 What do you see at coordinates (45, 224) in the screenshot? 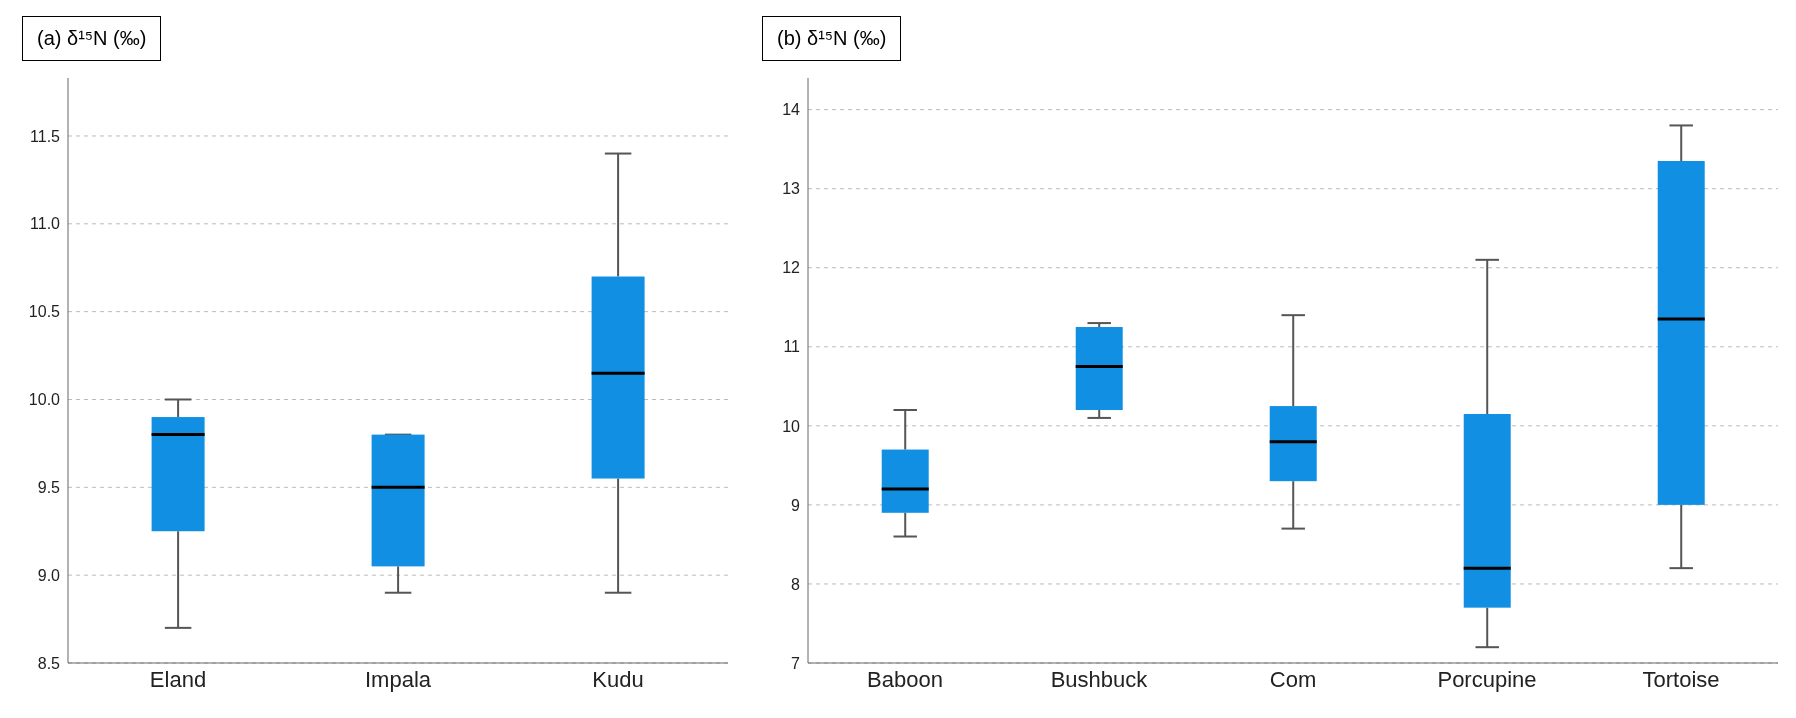
I see `y-tick-label: 11.0` at bounding box center [45, 224].